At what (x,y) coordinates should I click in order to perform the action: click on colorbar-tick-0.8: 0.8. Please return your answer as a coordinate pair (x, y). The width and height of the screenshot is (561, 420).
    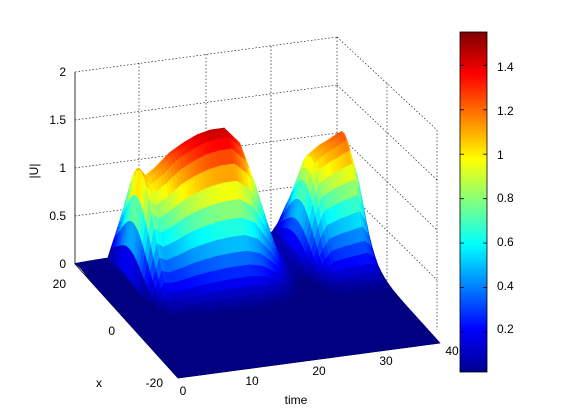
    Looking at the image, I should click on (505, 198).